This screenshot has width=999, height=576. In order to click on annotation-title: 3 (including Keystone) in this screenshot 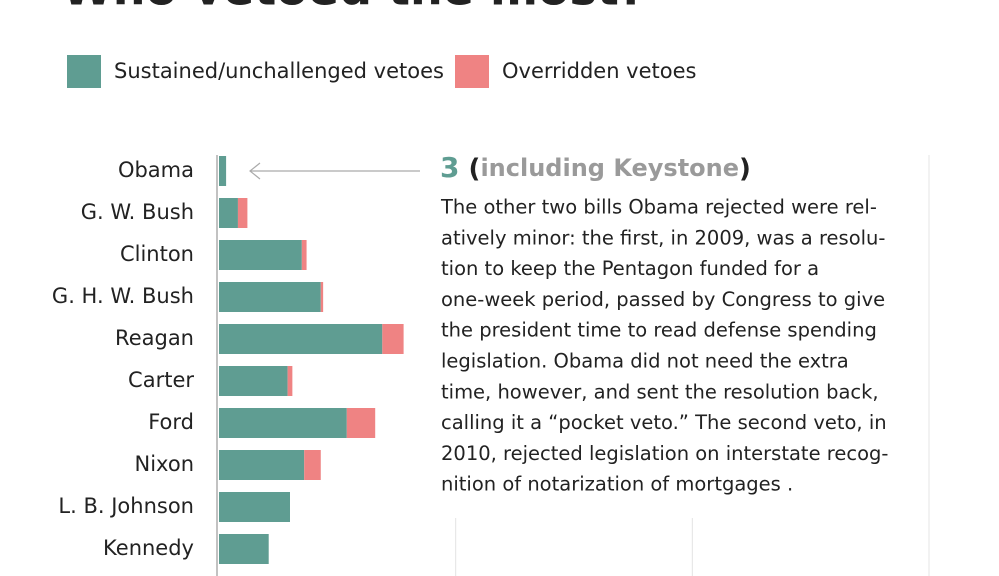, I will do `click(595, 167)`.